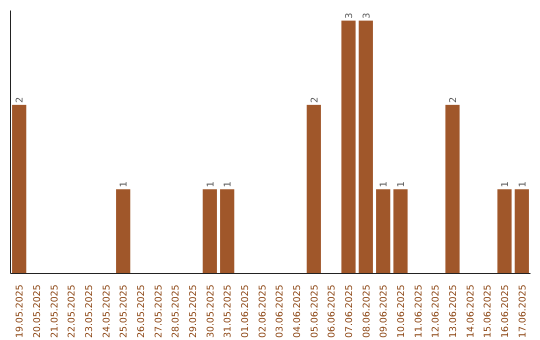  What do you see at coordinates (384, 311) in the screenshot?
I see `x-tick-label: 09.06.2025` at bounding box center [384, 311].